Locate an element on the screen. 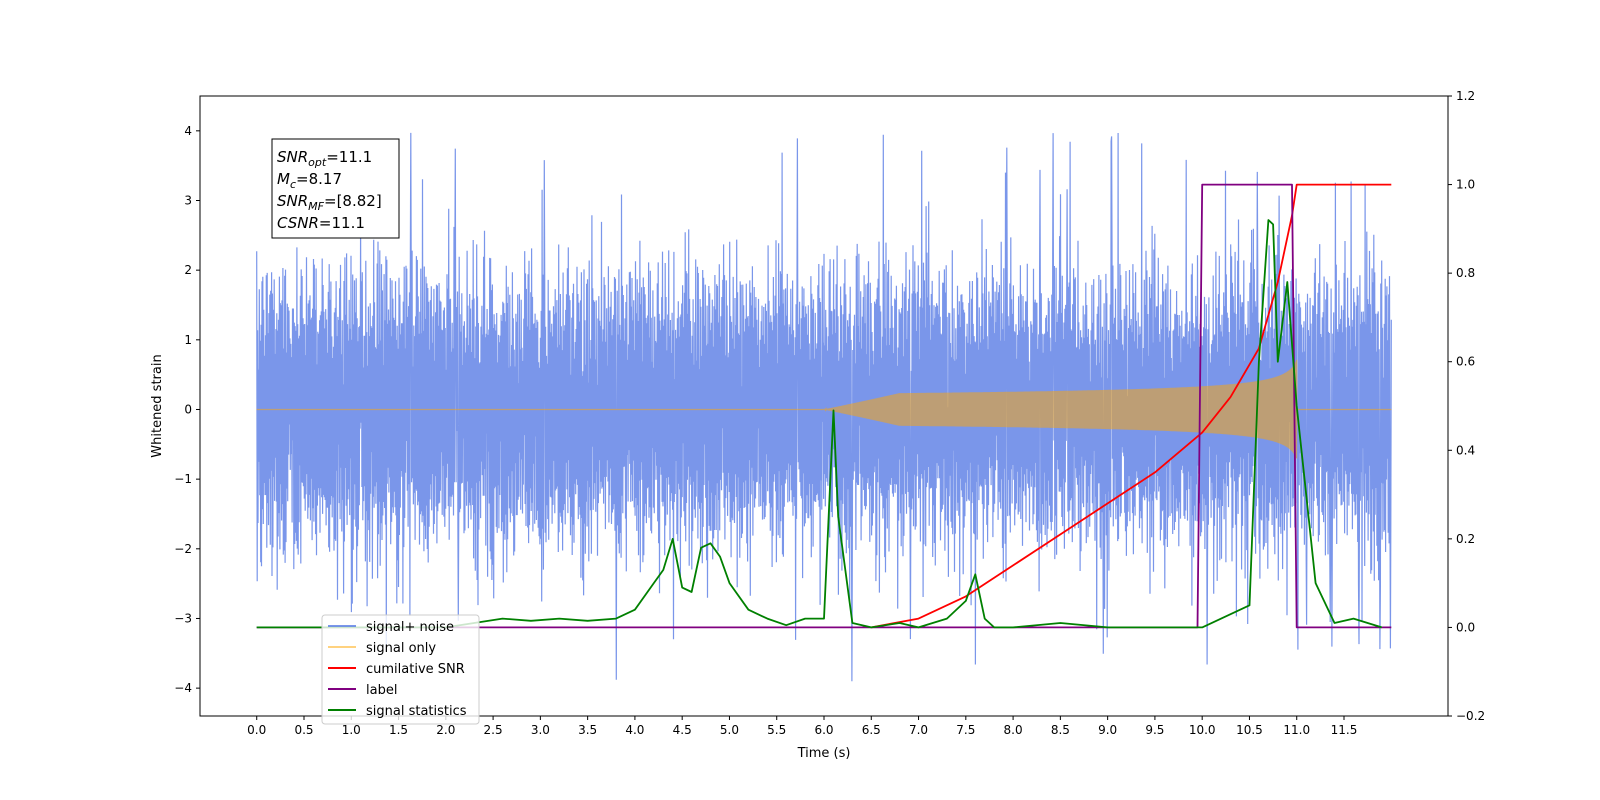 Image resolution: width=1600 pixels, height=800 pixels. series-signal-only is located at coordinates (824, 409).